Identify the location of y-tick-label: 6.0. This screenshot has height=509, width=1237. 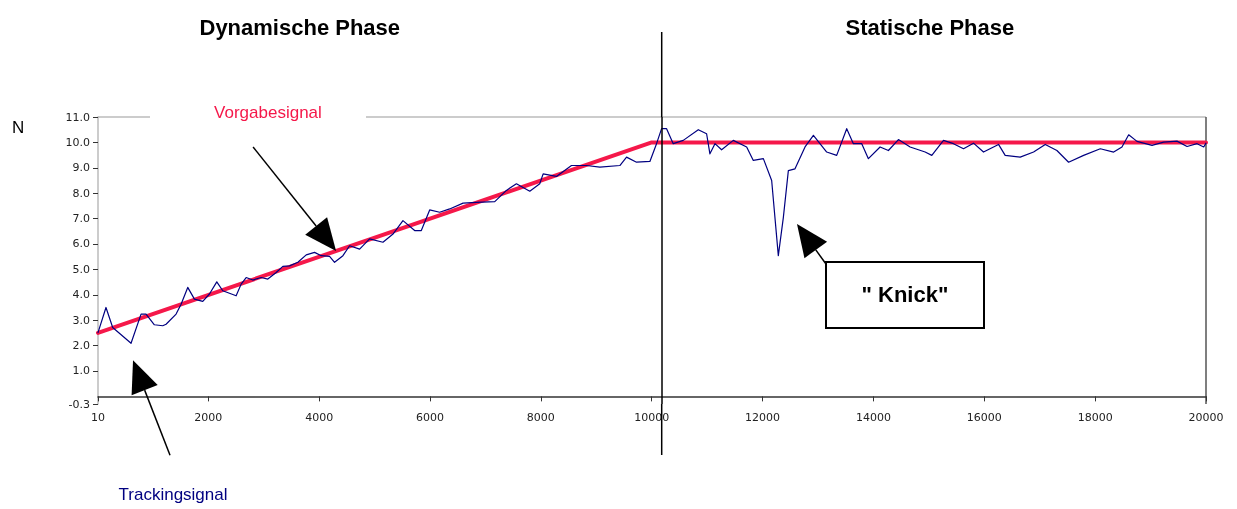
(81, 244).